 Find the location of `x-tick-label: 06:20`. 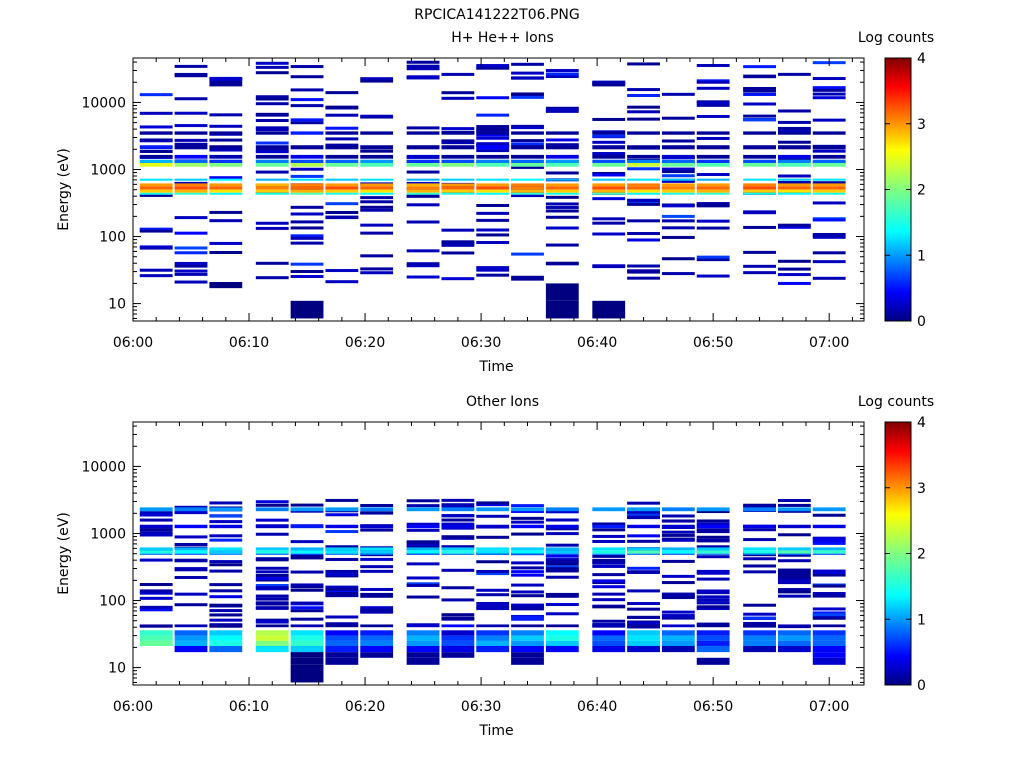

x-tick-label: 06:20 is located at coordinates (365, 343).